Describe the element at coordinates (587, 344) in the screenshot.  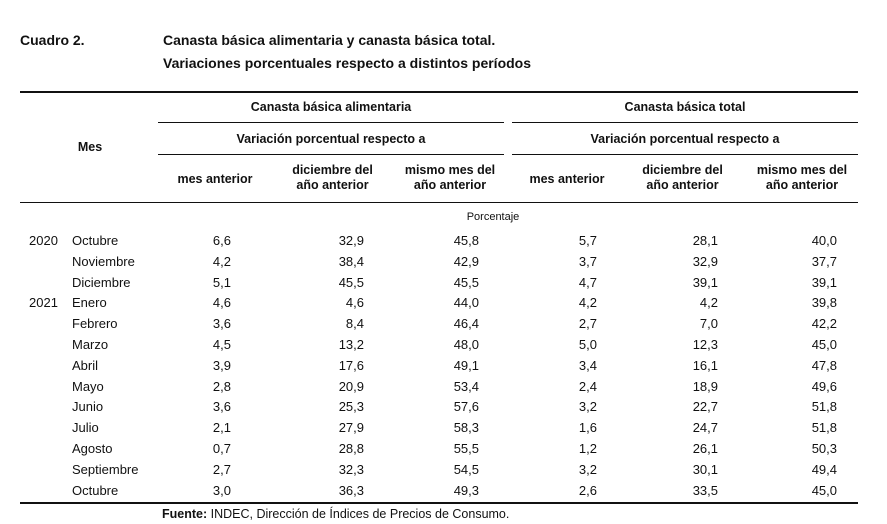
I see `row-value-col4: 5,0` at that location.